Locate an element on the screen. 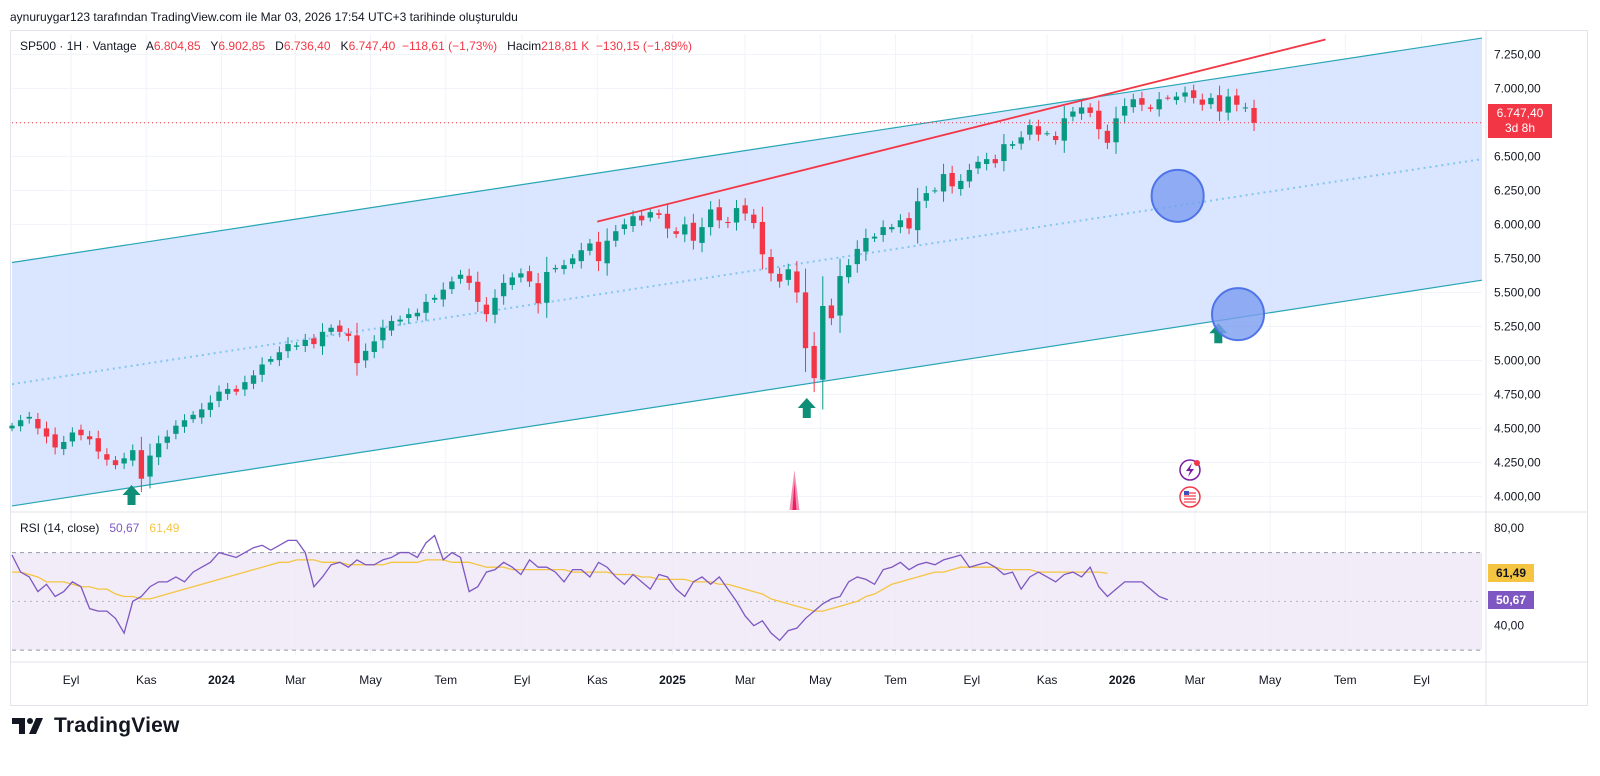 The width and height of the screenshot is (1600, 776). notification-dot-icon is located at coordinates (1196, 463).